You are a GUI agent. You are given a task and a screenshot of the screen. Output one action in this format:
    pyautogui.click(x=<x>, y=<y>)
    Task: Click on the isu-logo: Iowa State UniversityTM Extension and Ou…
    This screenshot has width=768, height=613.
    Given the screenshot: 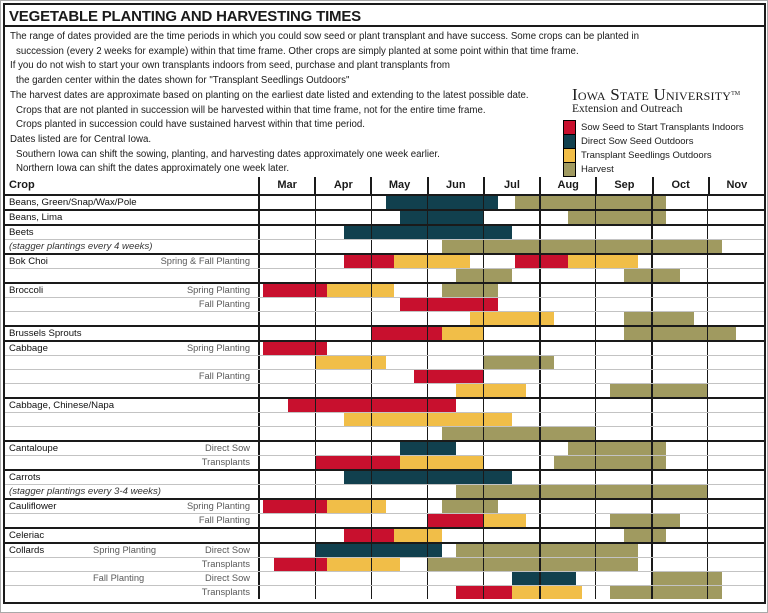 What is the action you would take?
    pyautogui.click(x=667, y=100)
    